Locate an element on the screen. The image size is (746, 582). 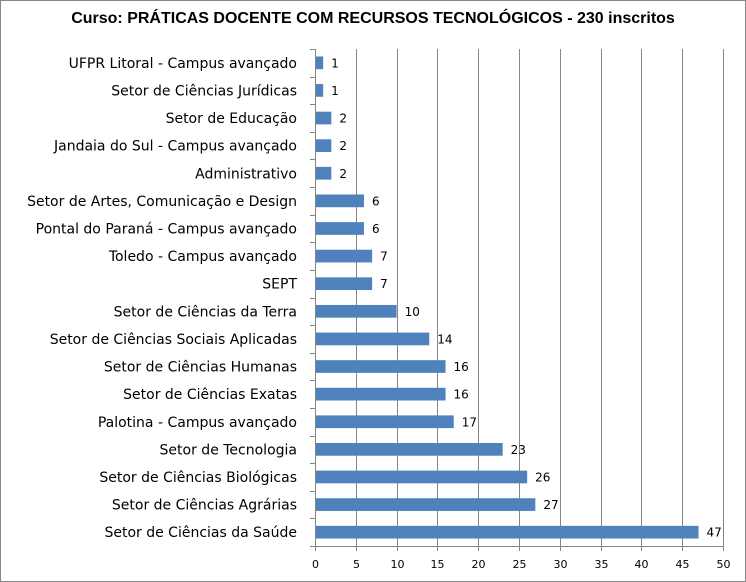
category-label: Setor de Tecnologia is located at coordinates (228, 450).